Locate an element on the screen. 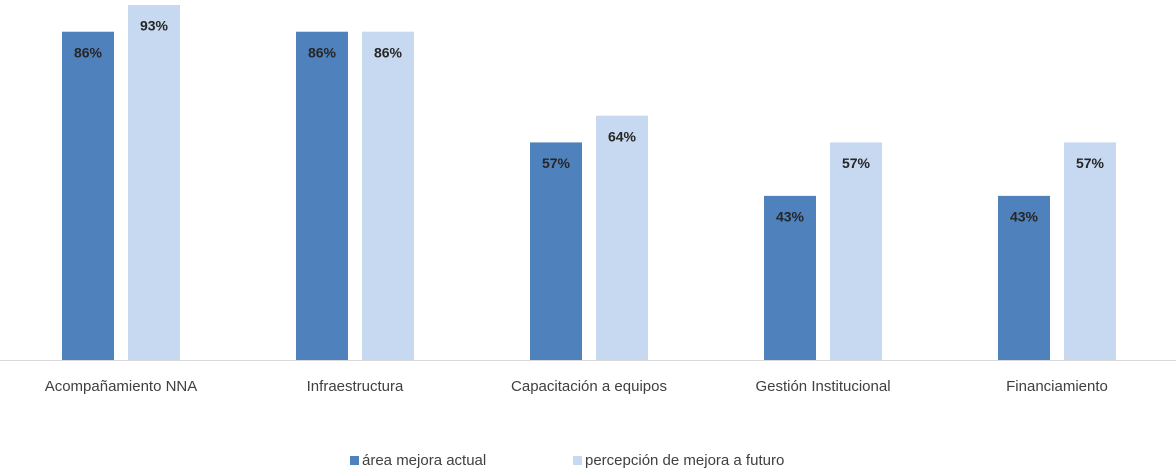 The height and width of the screenshot is (472, 1176). legend-label: área mejora actual is located at coordinates (424, 460).